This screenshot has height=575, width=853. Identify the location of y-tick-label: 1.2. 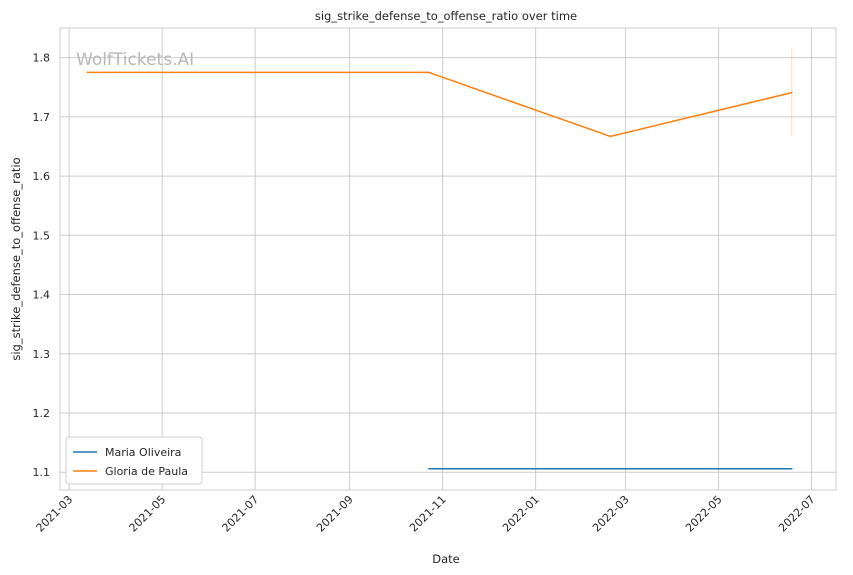
(42, 413).